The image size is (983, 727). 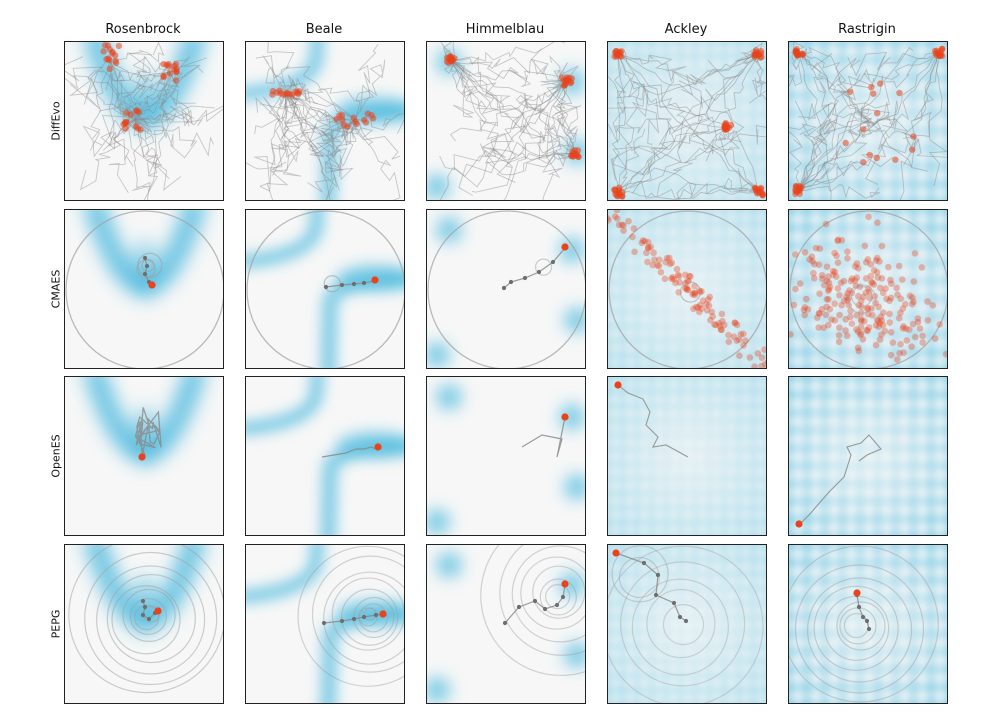 What do you see at coordinates (868, 456) in the screenshot?
I see `panel-openes-rastrigin` at bounding box center [868, 456].